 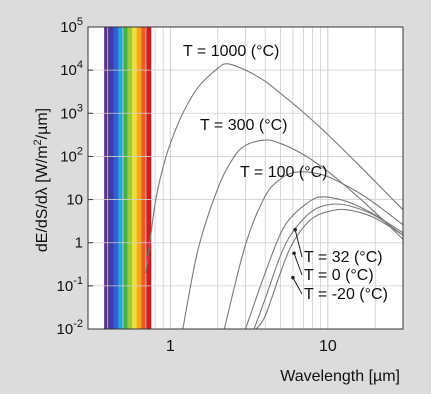 I want to click on series-line--20C, so click(x=329, y=268).